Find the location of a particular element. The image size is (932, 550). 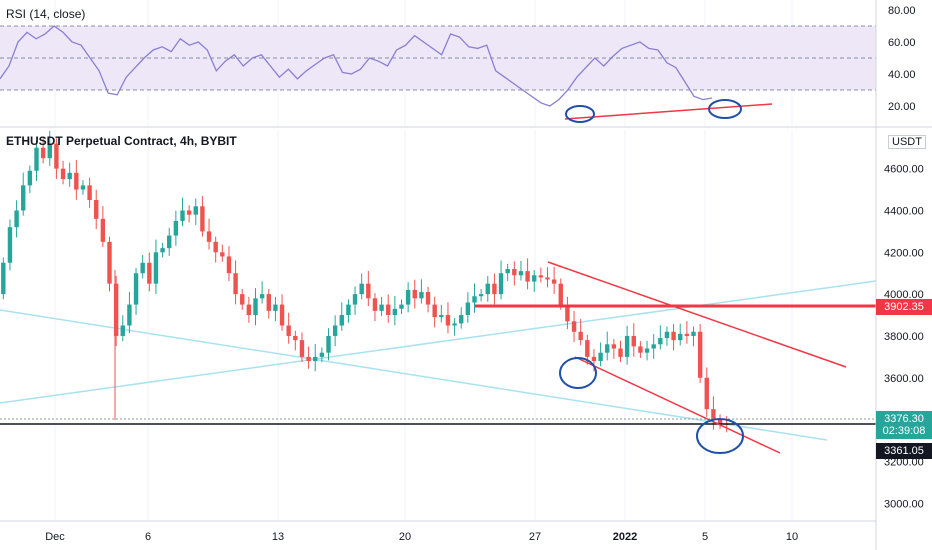

time-tick-label: 27 is located at coordinates (535, 537).